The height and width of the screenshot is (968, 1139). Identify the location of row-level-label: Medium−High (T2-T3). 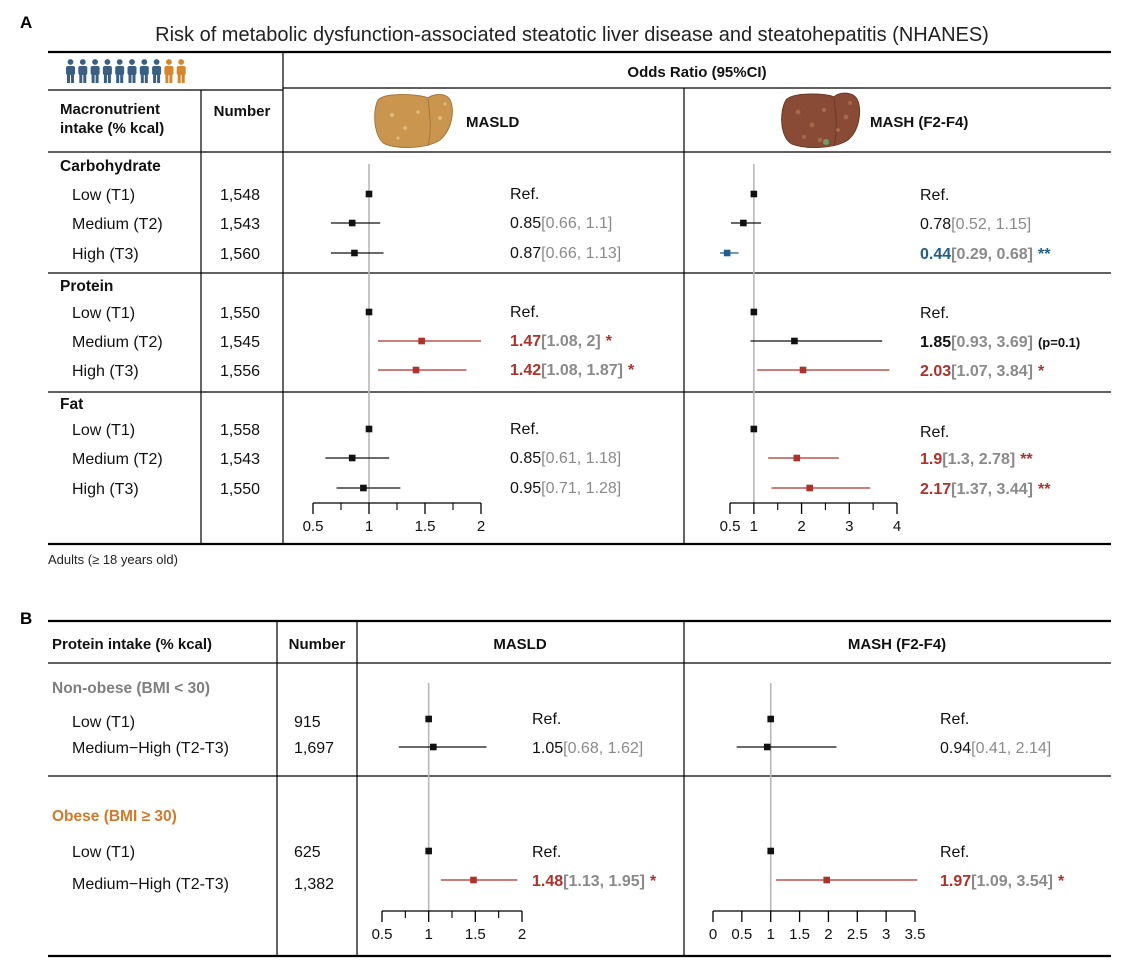
(150, 884).